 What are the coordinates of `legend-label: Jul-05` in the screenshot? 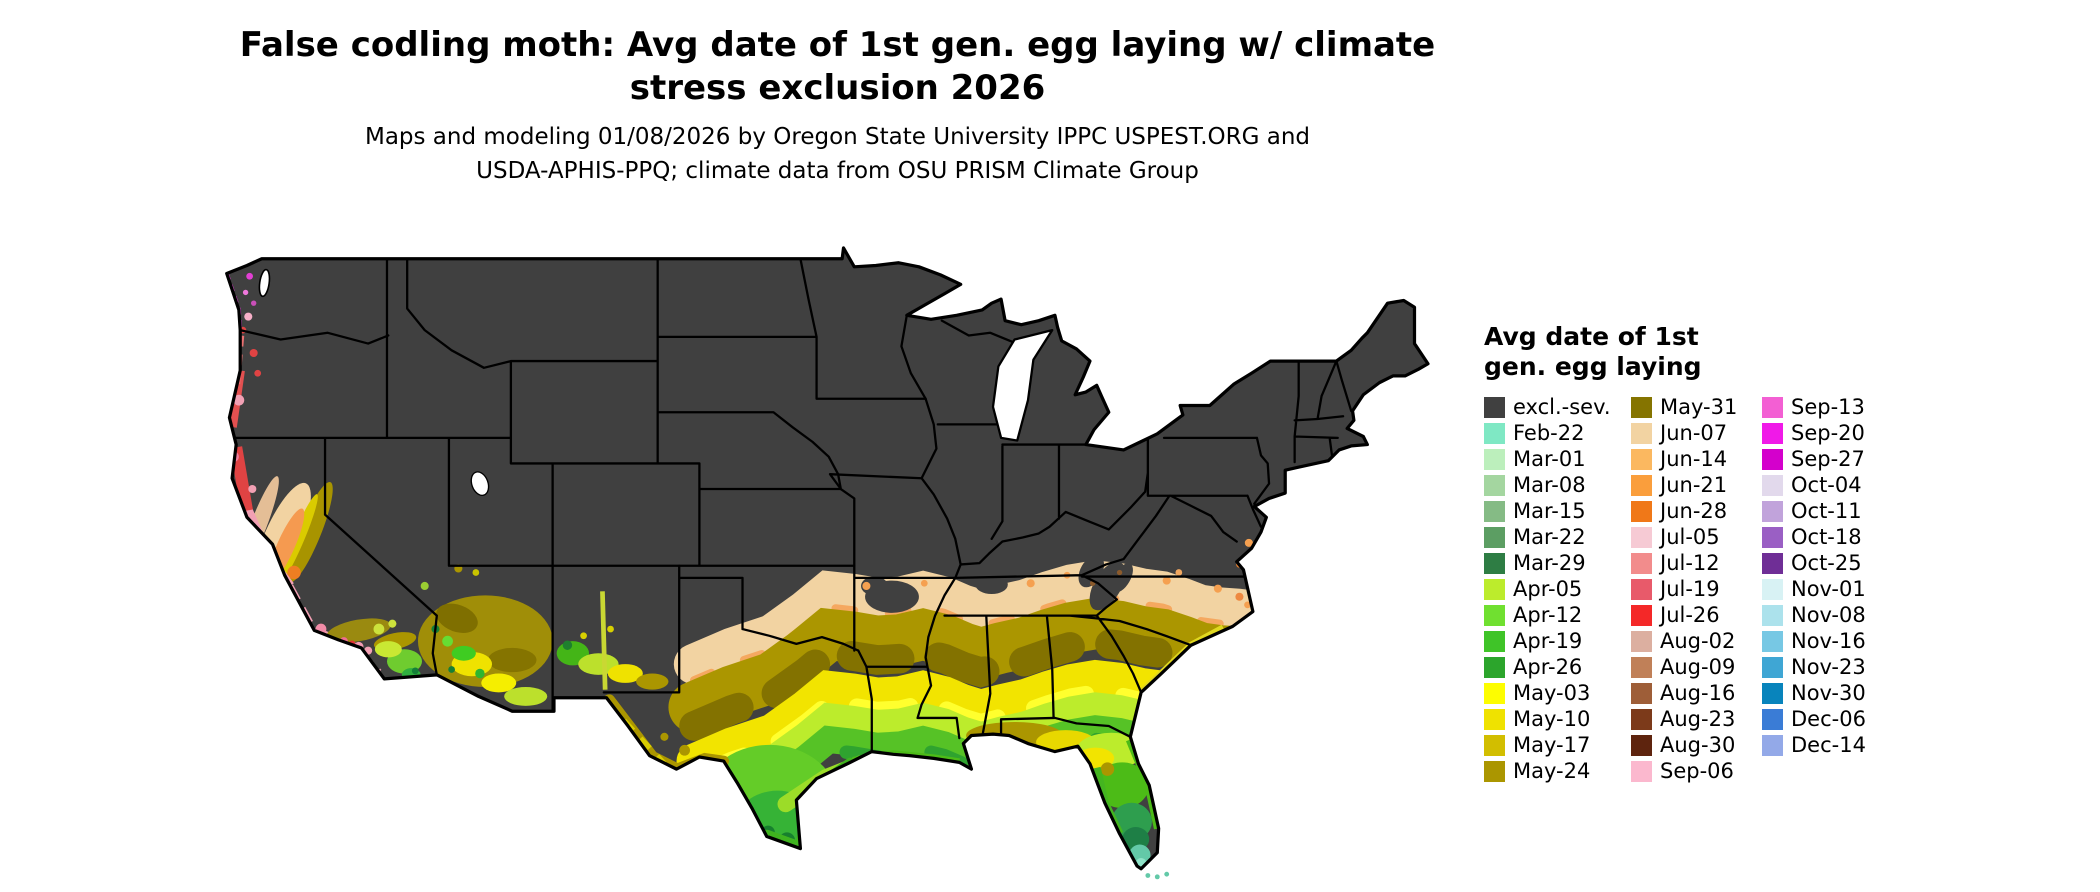 It's located at (1690, 537).